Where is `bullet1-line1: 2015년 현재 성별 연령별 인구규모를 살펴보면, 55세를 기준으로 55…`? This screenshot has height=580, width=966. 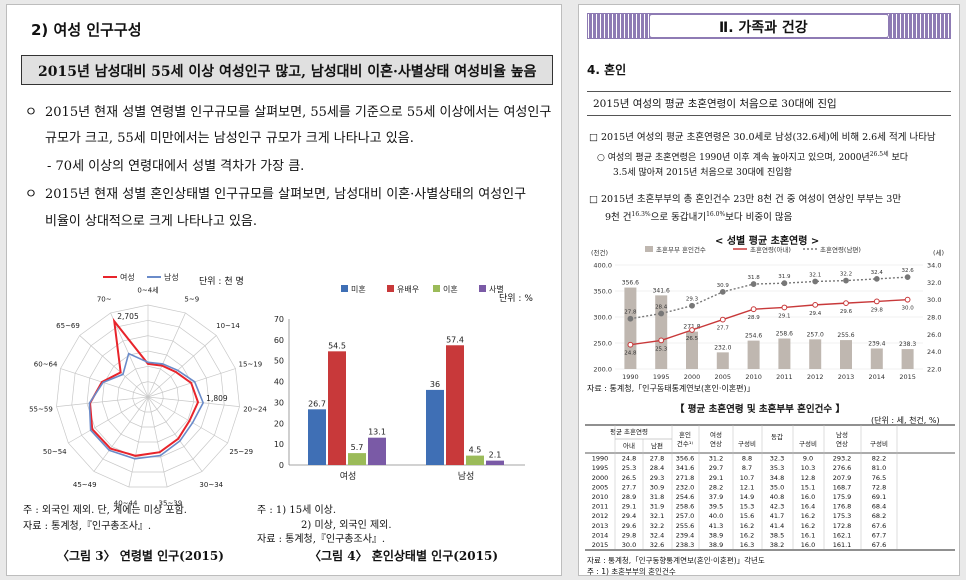 bullet1-line1: 2015년 현재 성별 연령별 인구규모를 살펴보면, 55세를 기준으로 55… is located at coordinates (298, 112).